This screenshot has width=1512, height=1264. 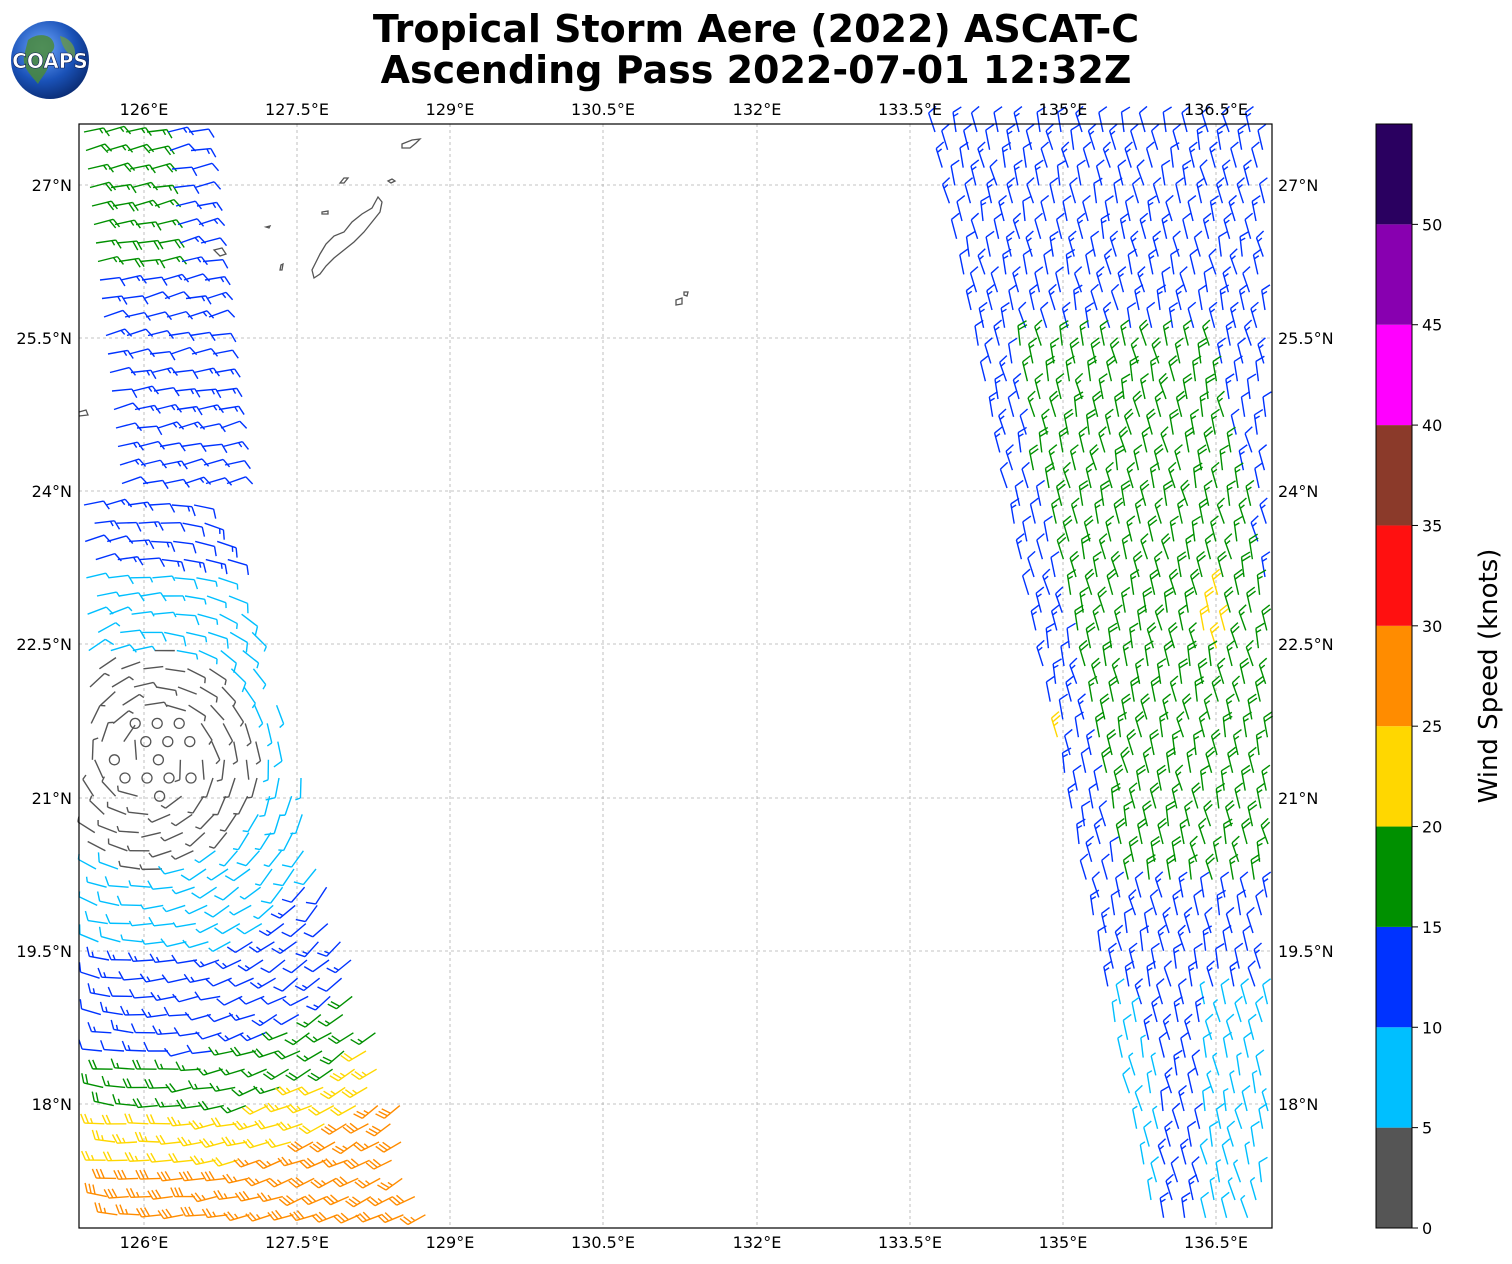 What do you see at coordinates (1298, 491) in the screenshot?
I see `lat-label: 24°N` at bounding box center [1298, 491].